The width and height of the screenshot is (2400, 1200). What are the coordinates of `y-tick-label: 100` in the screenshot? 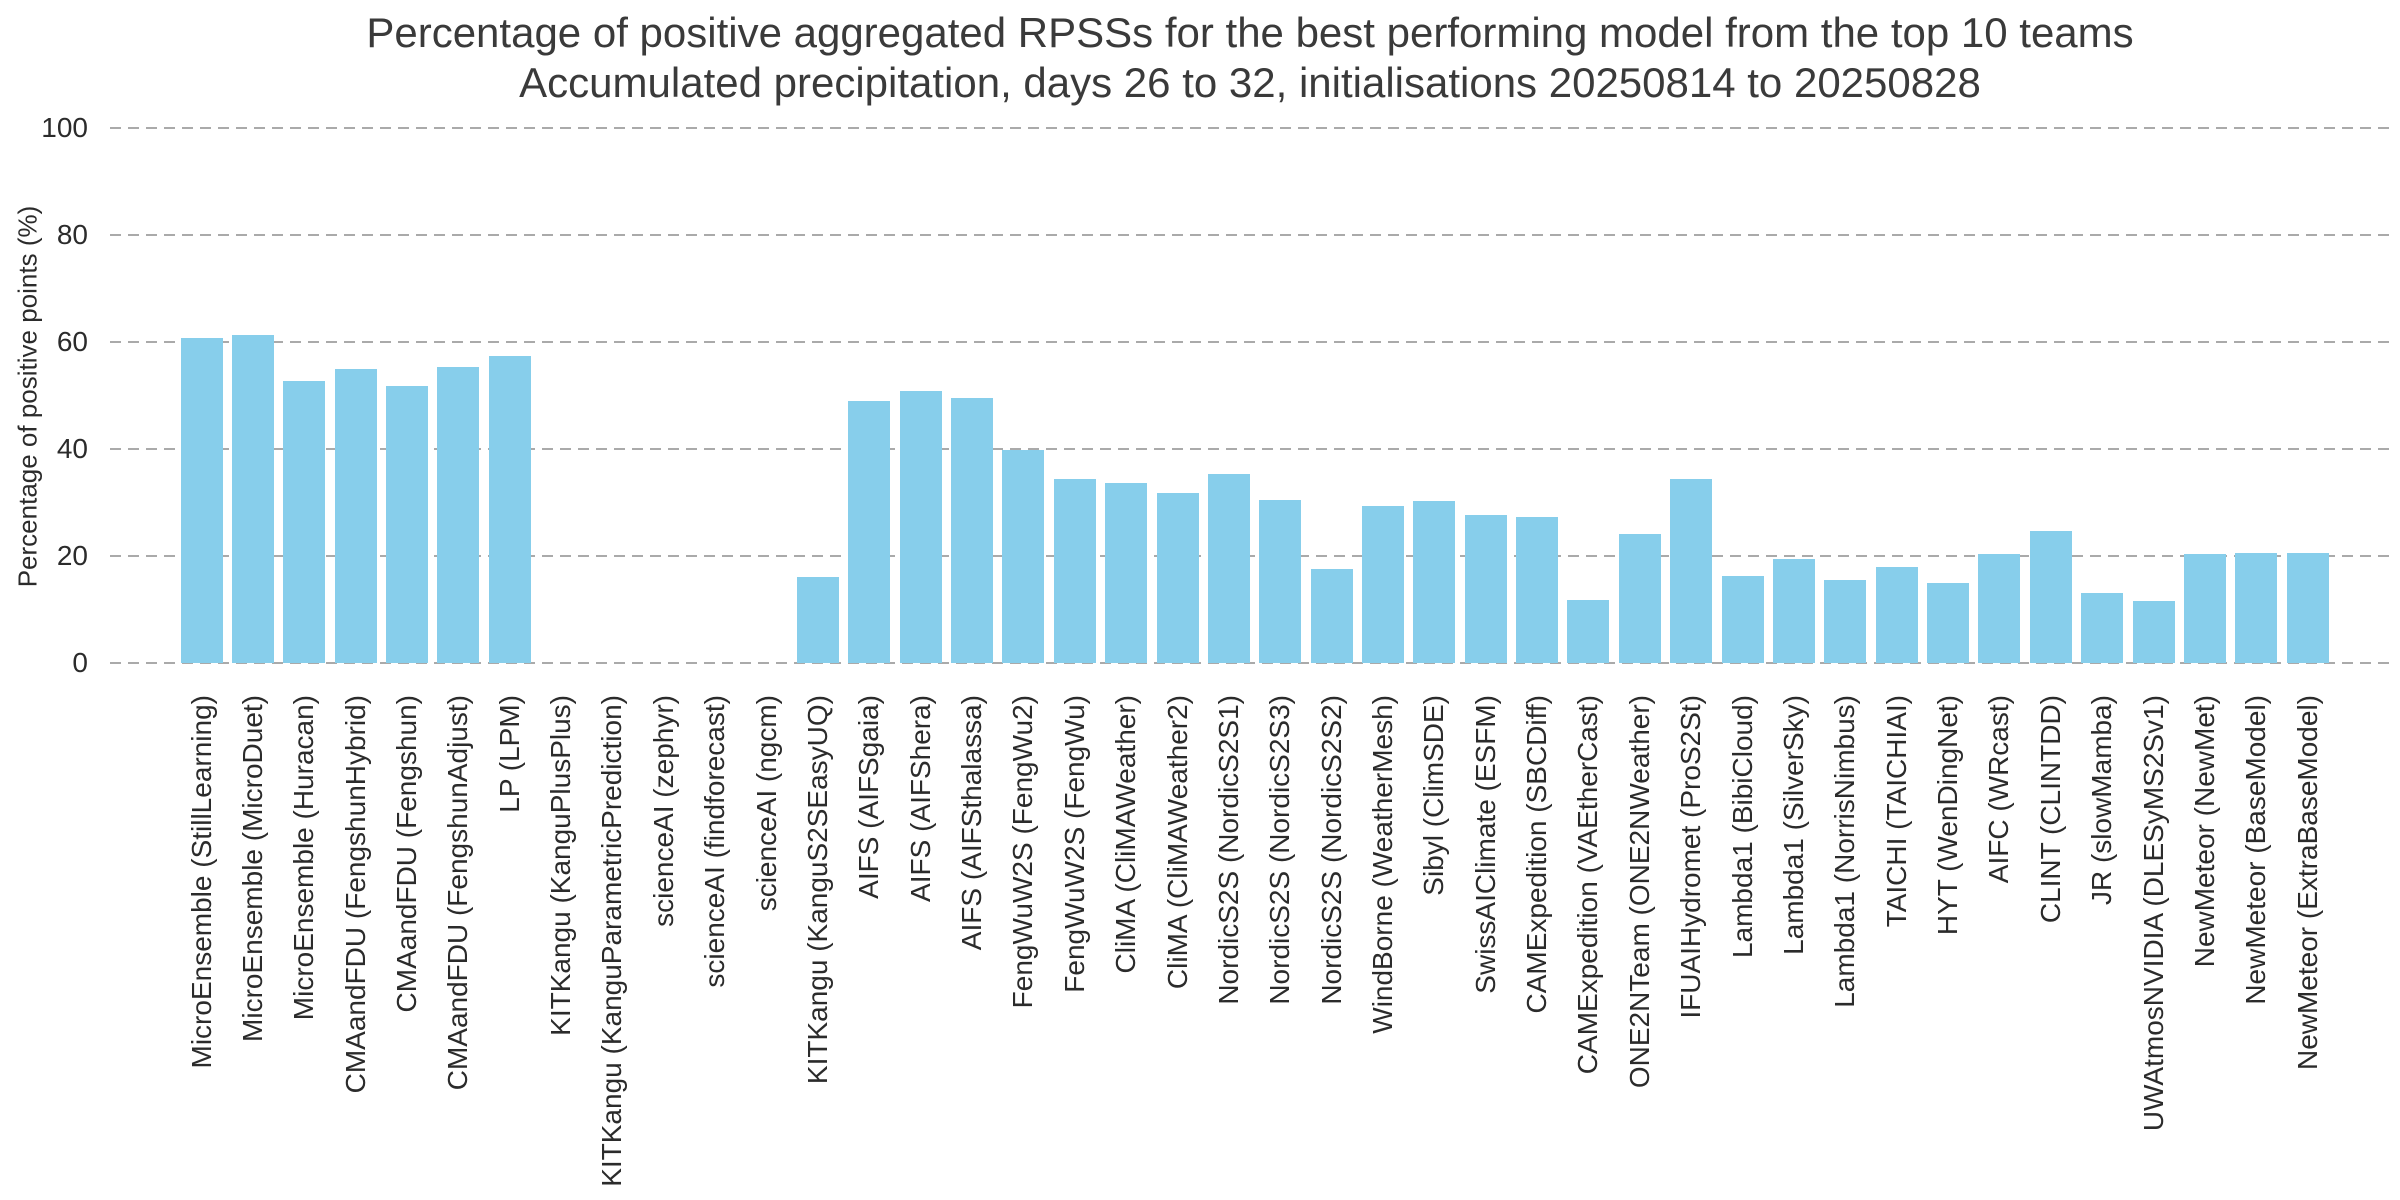 It's located at (64, 127).